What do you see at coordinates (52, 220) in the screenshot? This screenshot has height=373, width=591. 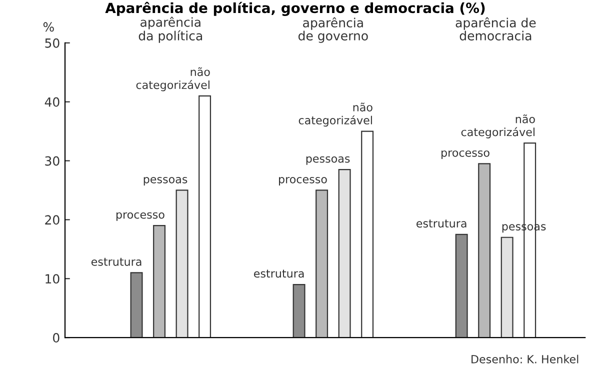 I see `y-tick-label: 20` at bounding box center [52, 220].